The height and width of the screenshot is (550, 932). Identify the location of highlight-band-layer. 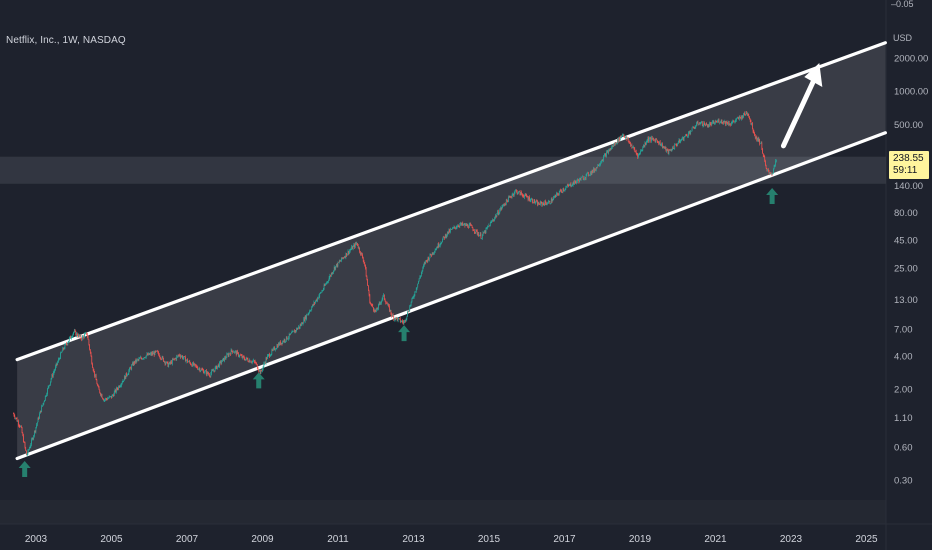
(443, 170).